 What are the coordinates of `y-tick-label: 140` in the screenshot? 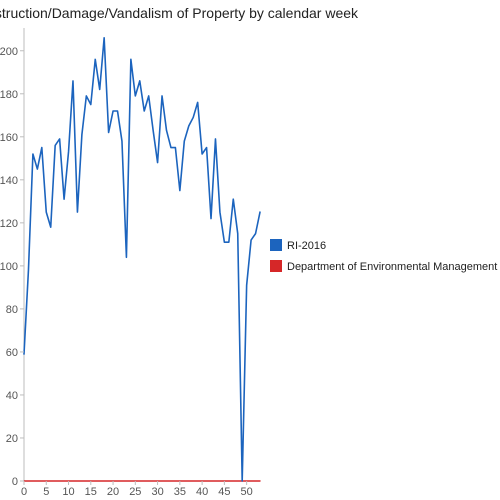 It's located at (9, 181).